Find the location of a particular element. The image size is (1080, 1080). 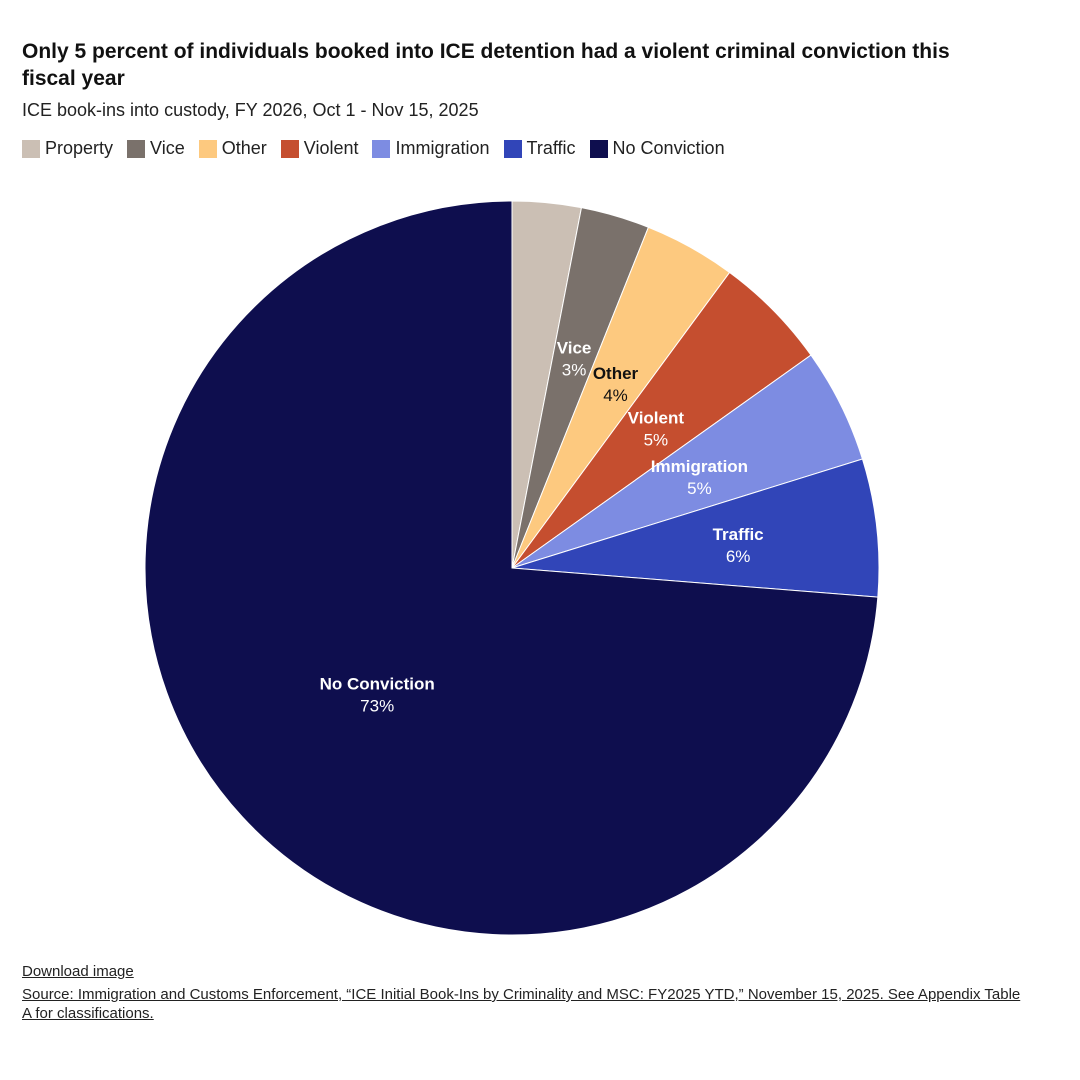

slice-name-label-violent: Violent is located at coordinates (656, 417).